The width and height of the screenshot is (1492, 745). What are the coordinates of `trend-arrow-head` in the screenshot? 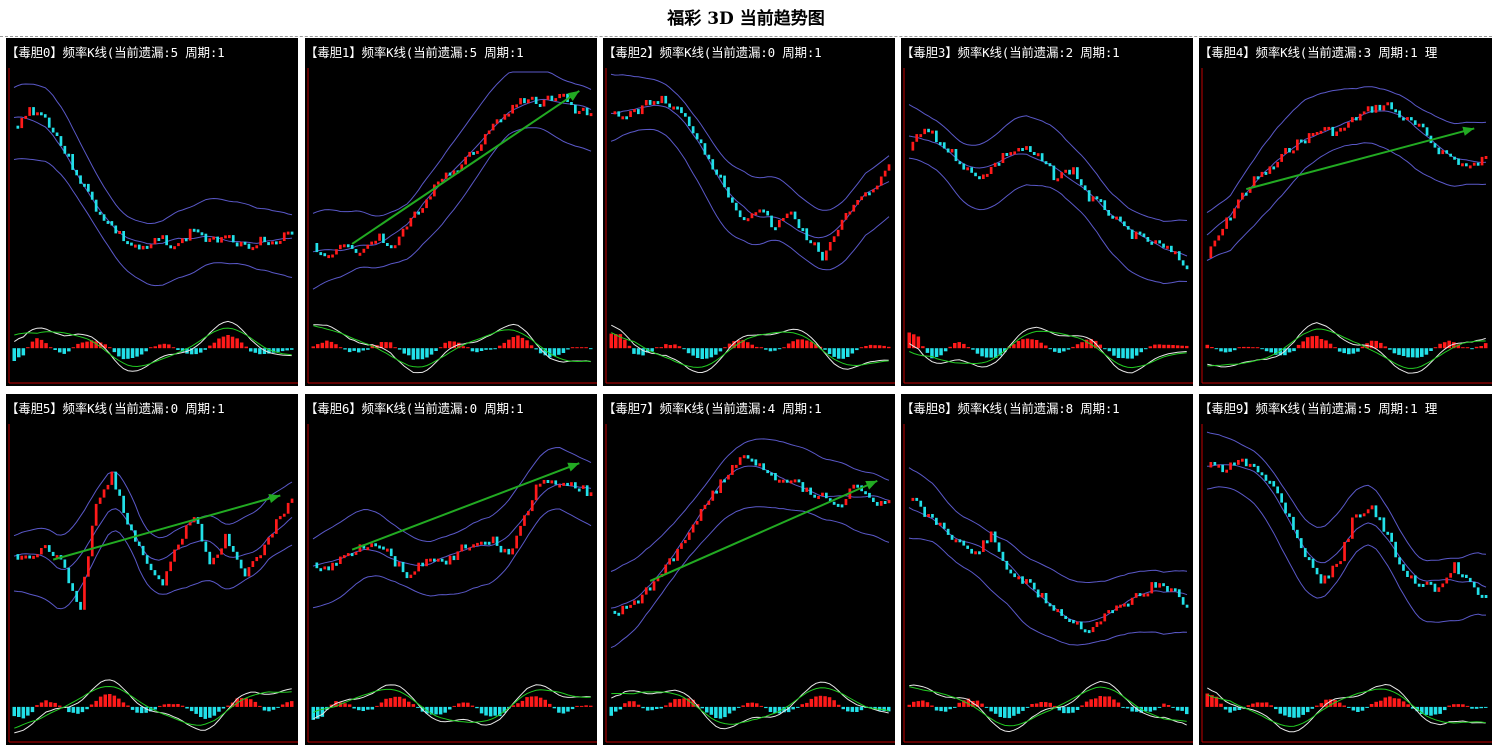 It's located at (871, 485).